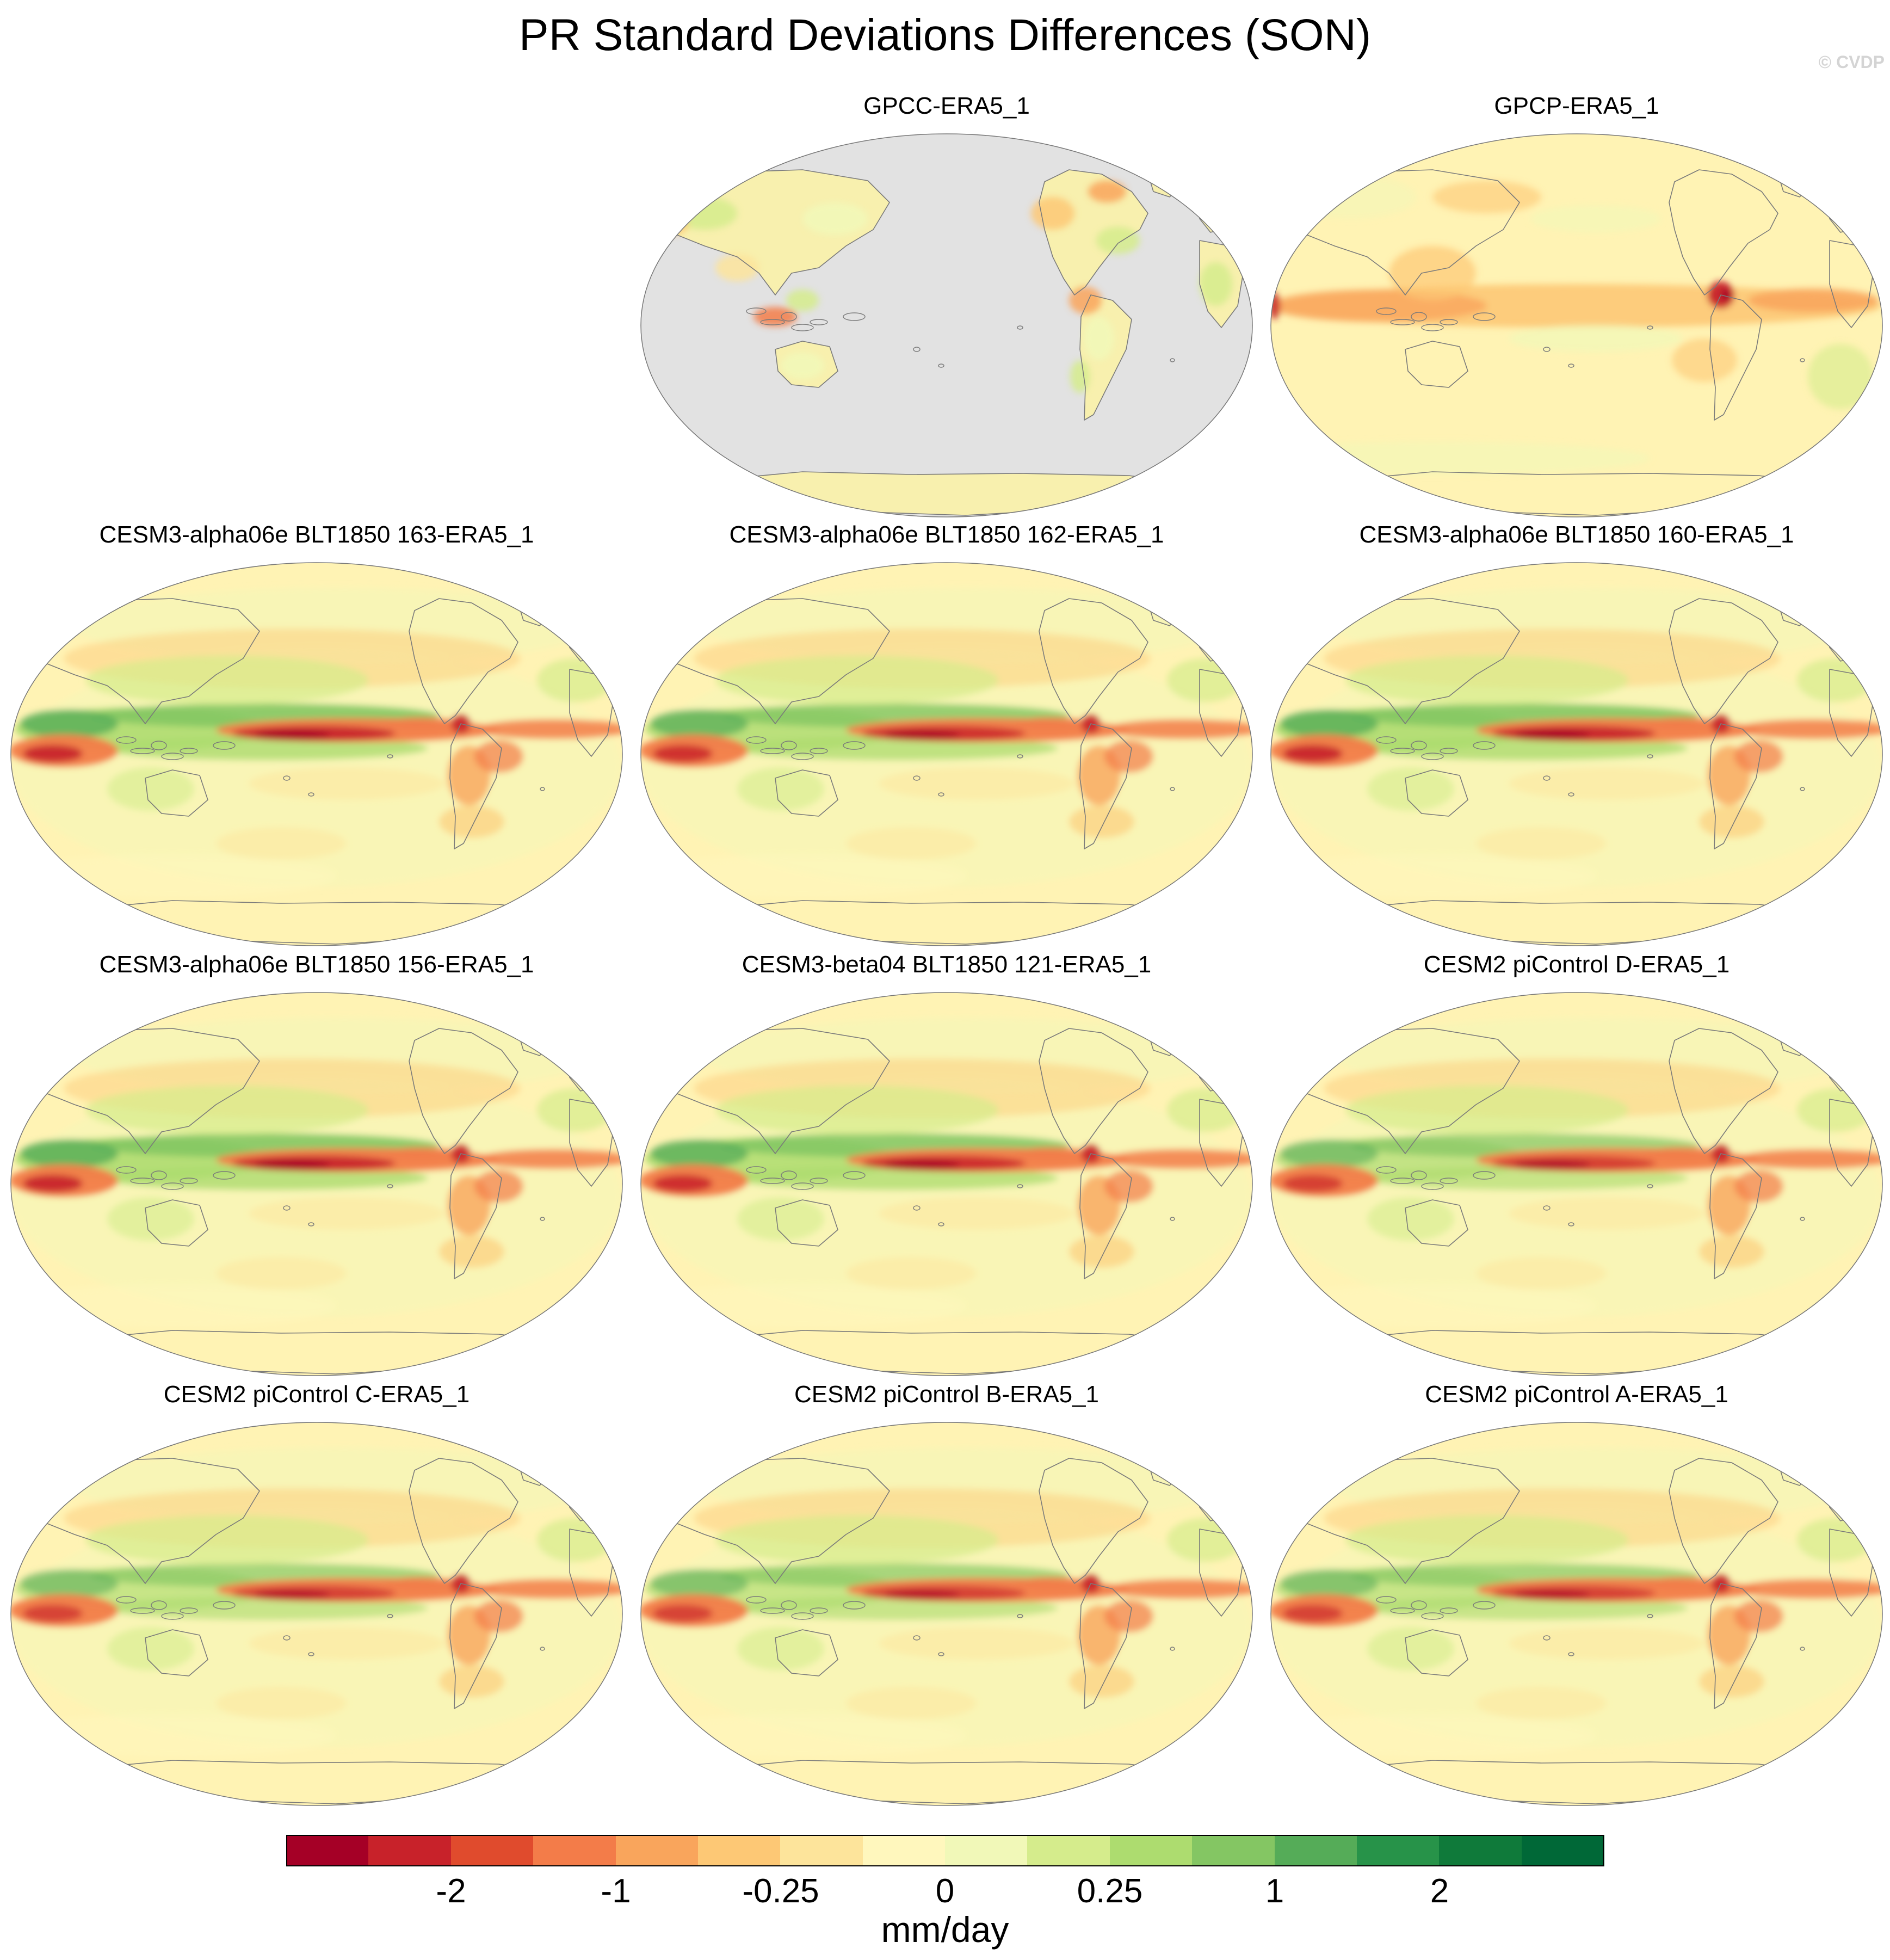 The image size is (1890, 1960). What do you see at coordinates (317, 1614) in the screenshot?
I see `map-frame` at bounding box center [317, 1614].